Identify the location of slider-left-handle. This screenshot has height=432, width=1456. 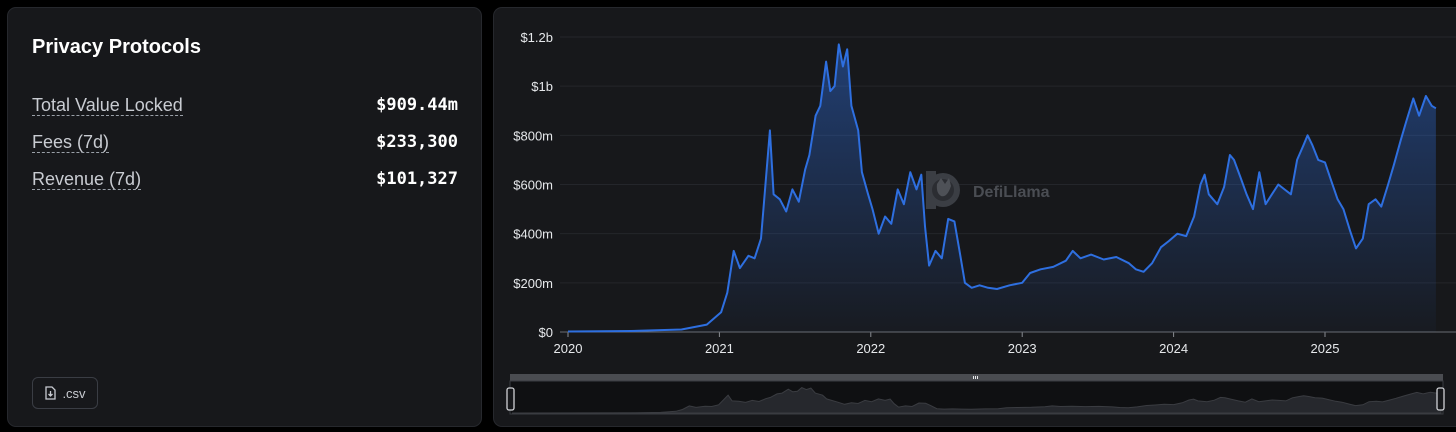
(510, 399).